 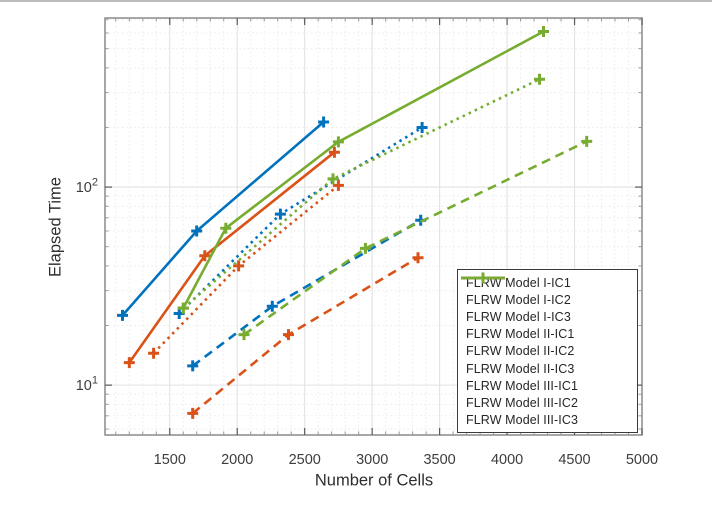 What do you see at coordinates (237, 460) in the screenshot?
I see `x-tick-label: 2000` at bounding box center [237, 460].